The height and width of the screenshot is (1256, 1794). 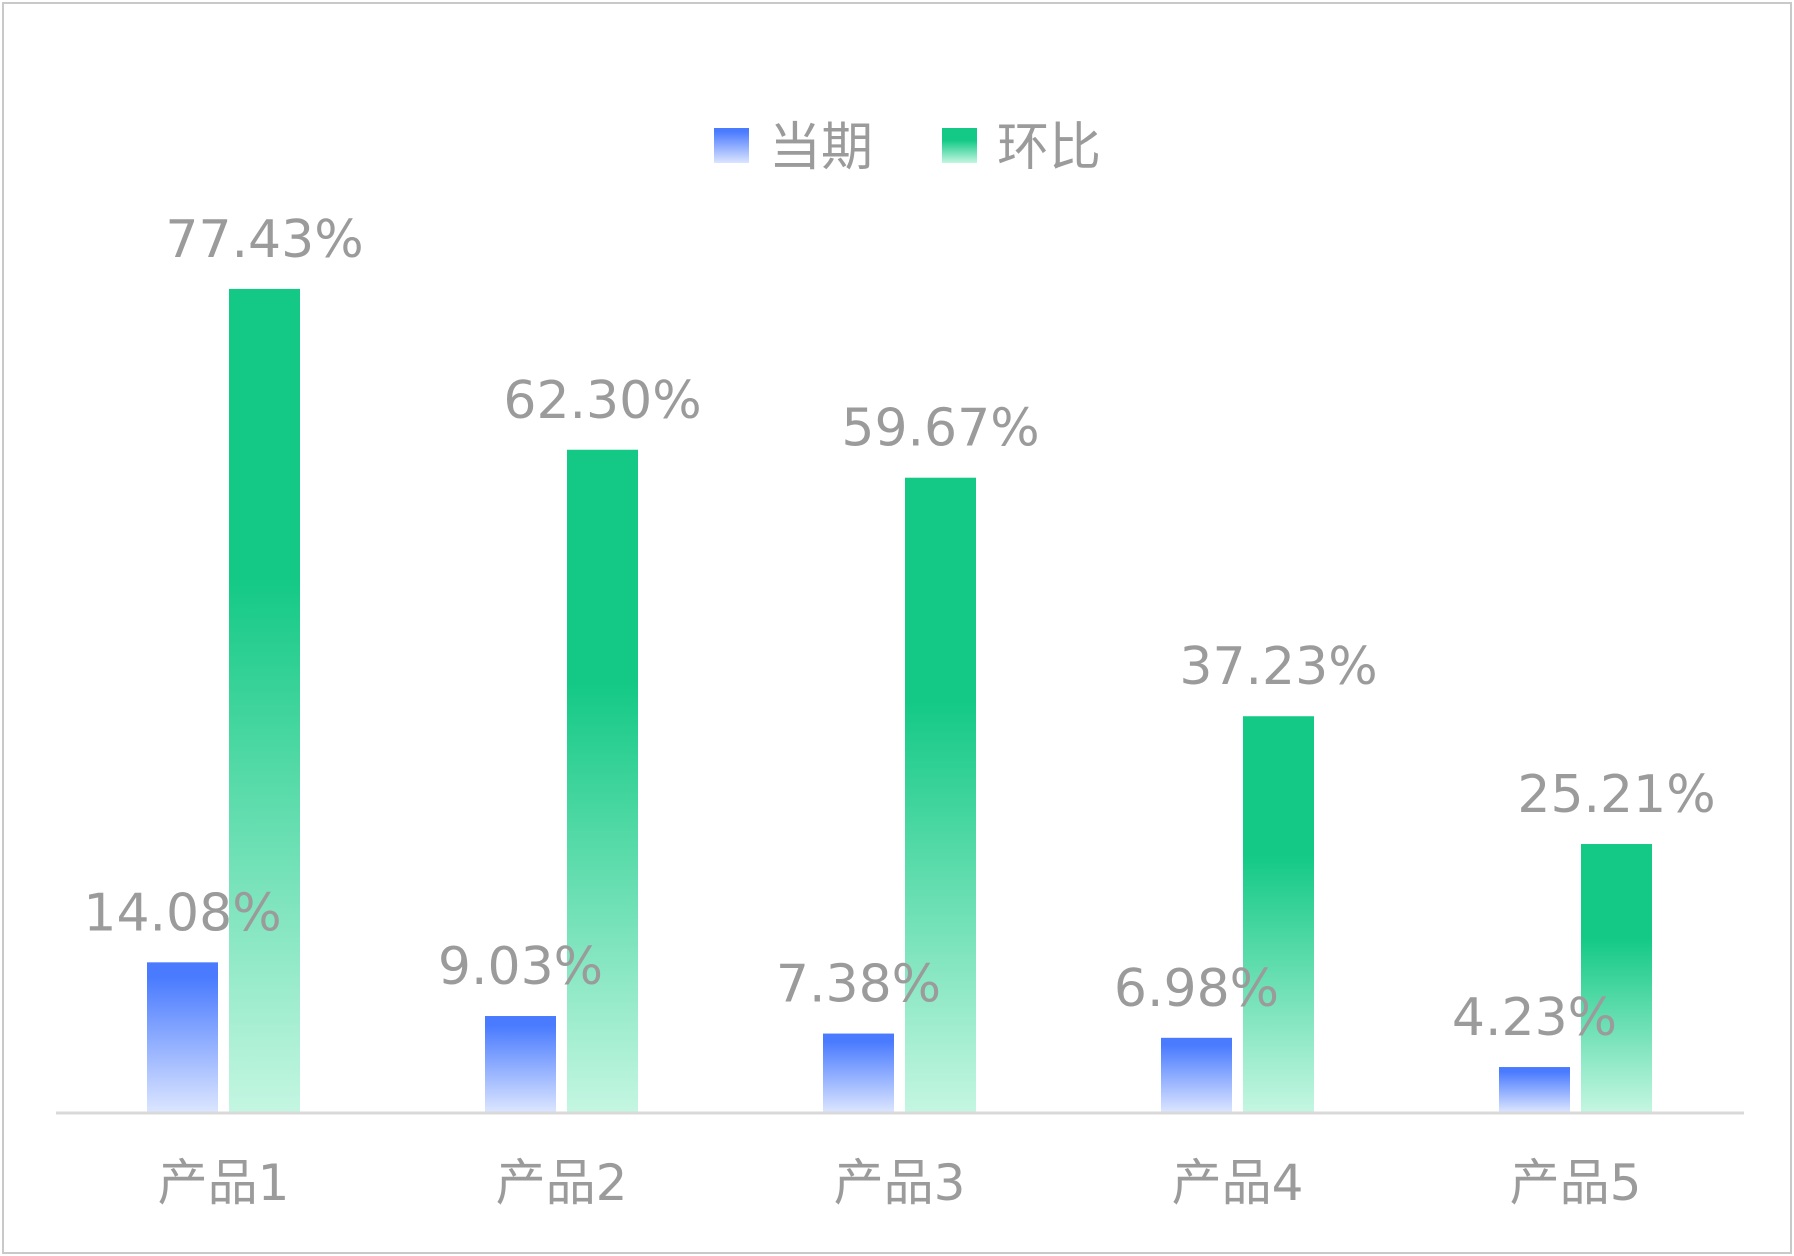 What do you see at coordinates (562, 1183) in the screenshot?
I see `x-tick-label-2: 产品2` at bounding box center [562, 1183].